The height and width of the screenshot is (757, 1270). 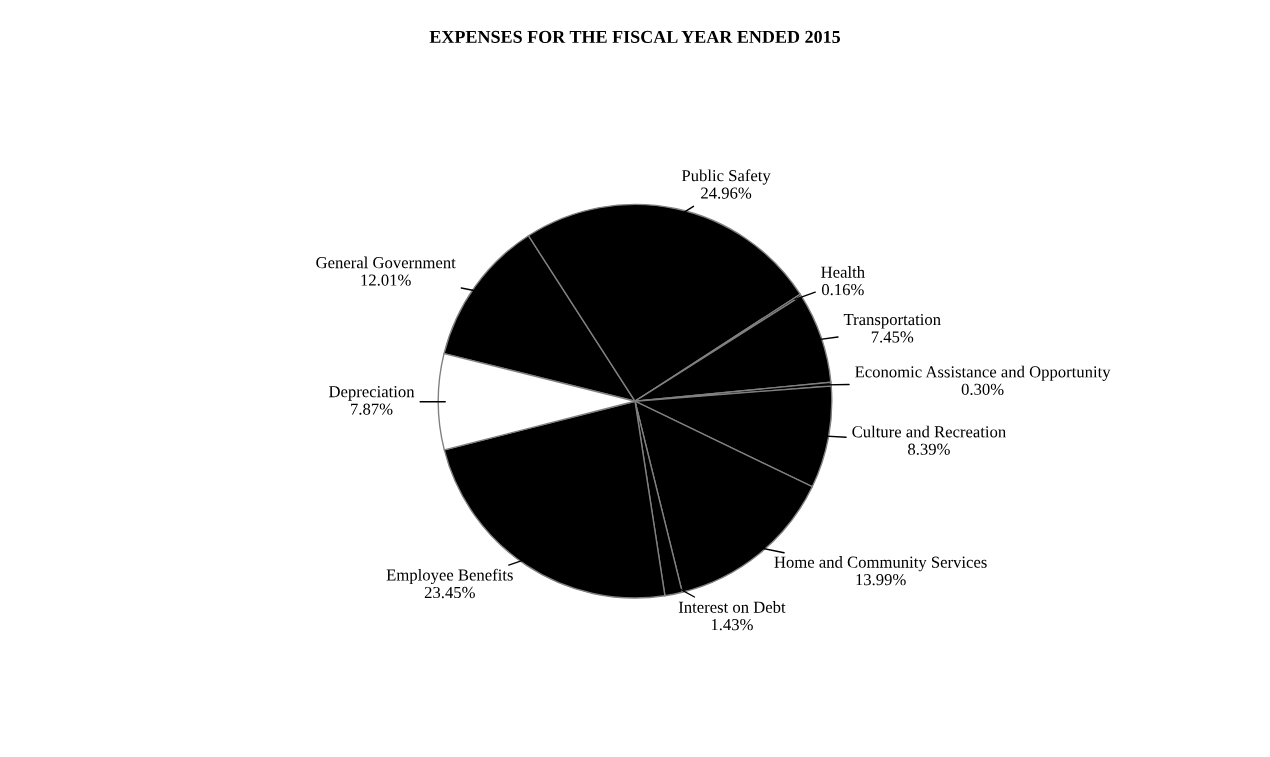 I want to click on slice-label: Transportation, so click(x=892, y=321).